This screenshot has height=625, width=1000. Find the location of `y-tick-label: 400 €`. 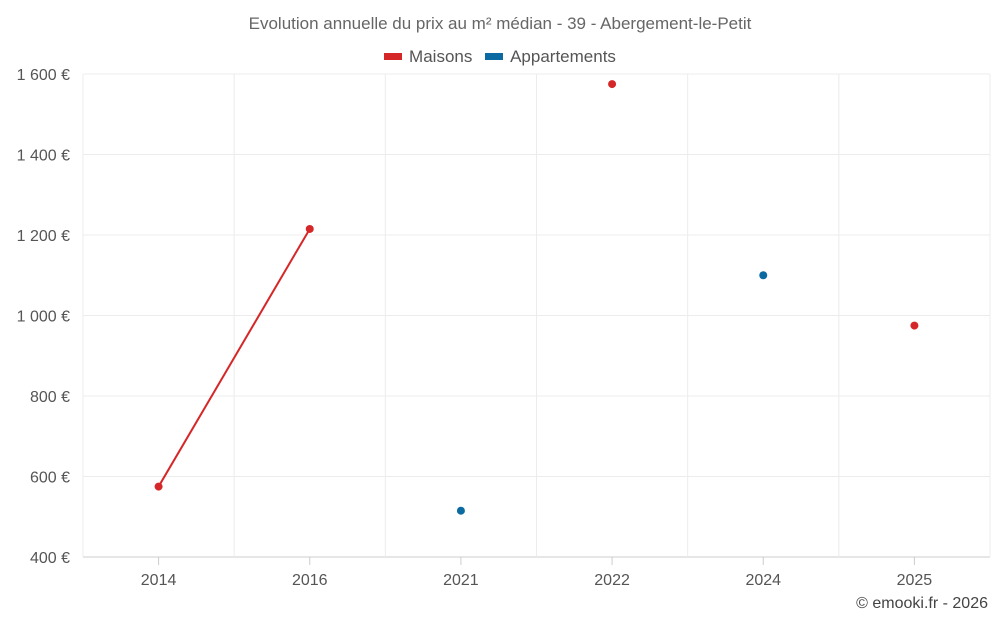

y-tick-label: 400 € is located at coordinates (50, 558).